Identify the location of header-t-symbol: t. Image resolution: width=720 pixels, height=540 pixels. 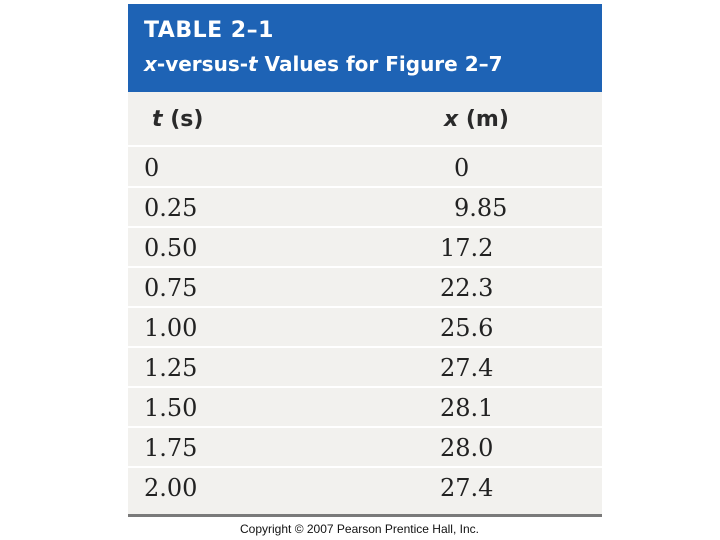
(157, 119).